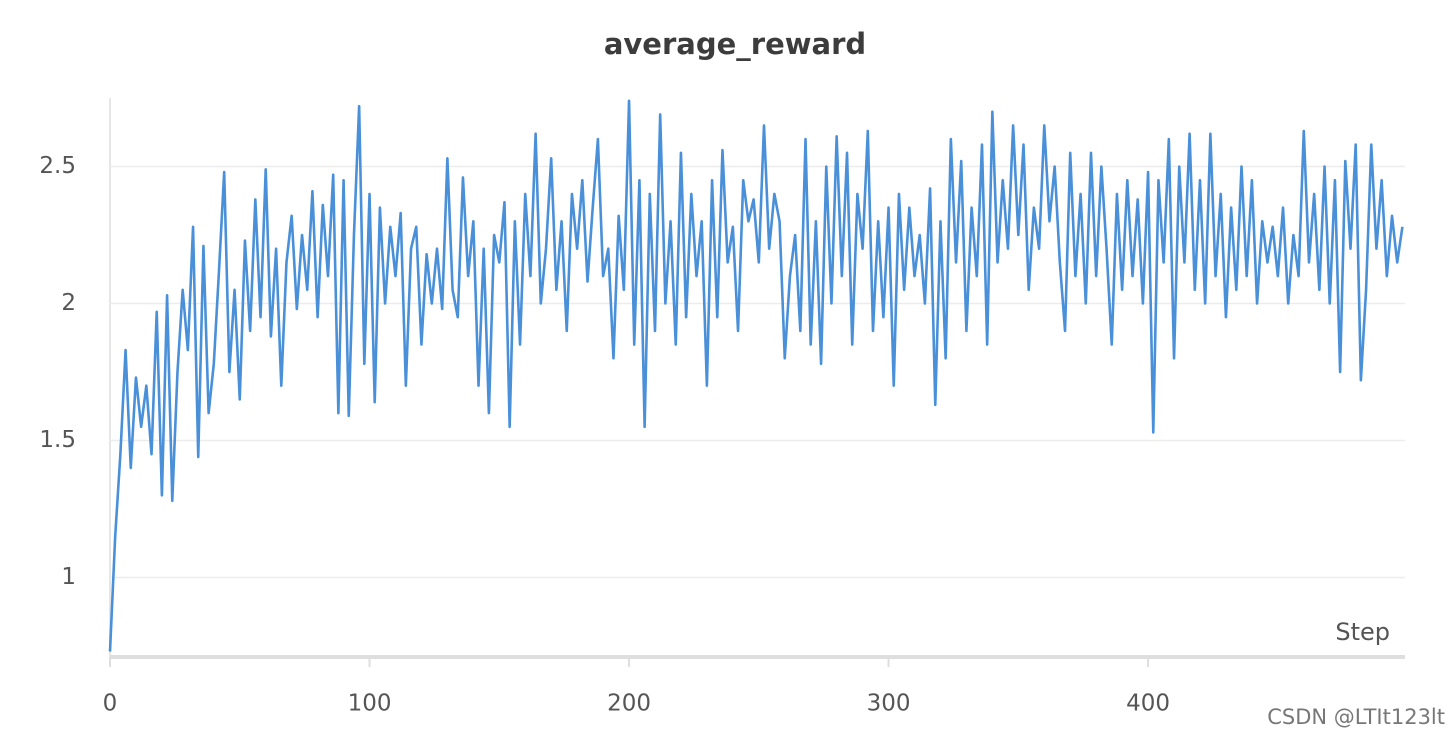 This screenshot has width=1448, height=747. Describe the element at coordinates (68, 577) in the screenshot. I see `y-tick-label: 1` at that location.